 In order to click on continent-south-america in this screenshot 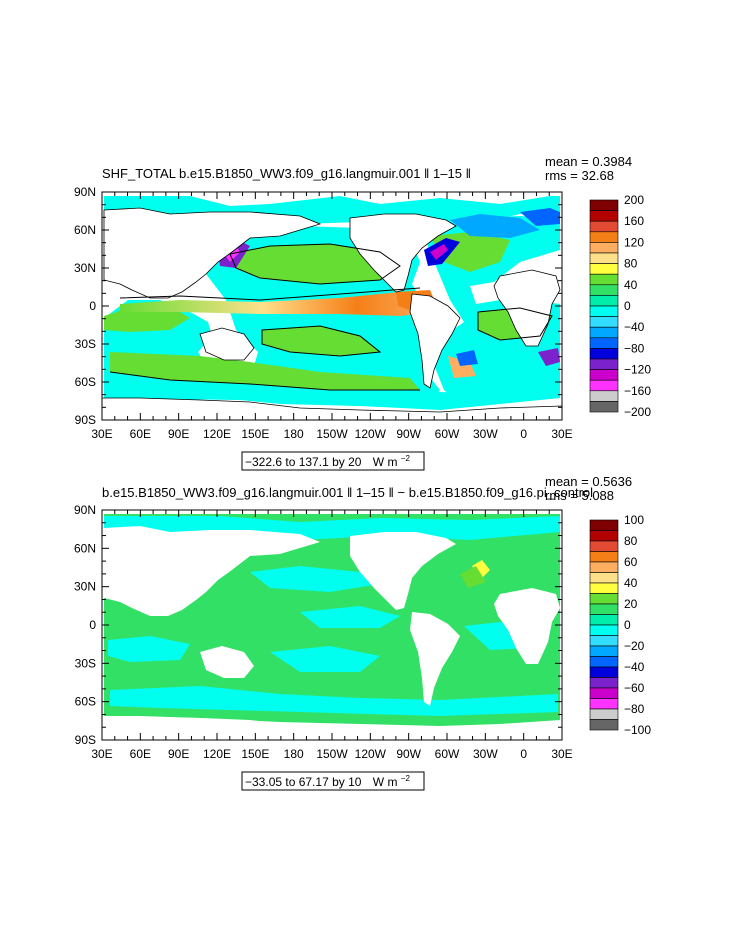, I will do `click(435, 341)`.